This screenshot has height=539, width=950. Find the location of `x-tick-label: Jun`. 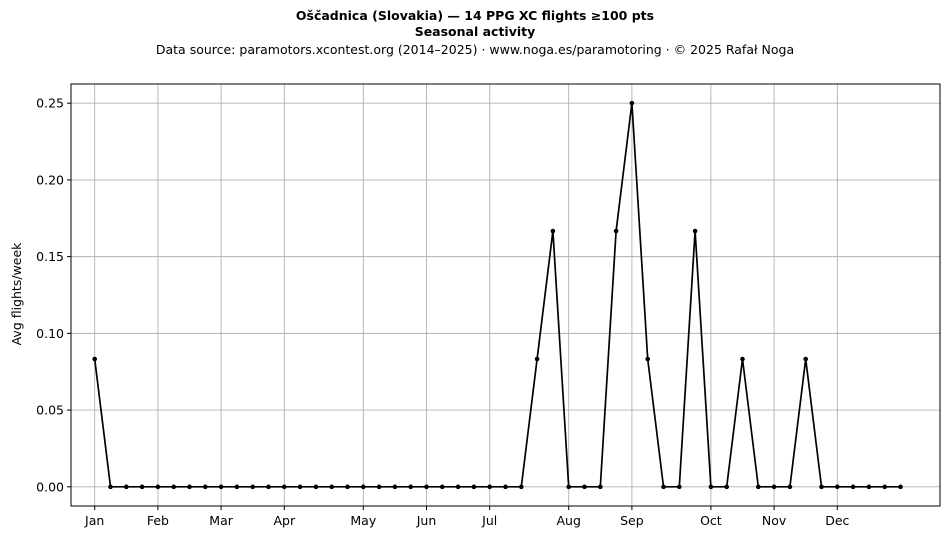

x-tick-label: Jun is located at coordinates (426, 520).